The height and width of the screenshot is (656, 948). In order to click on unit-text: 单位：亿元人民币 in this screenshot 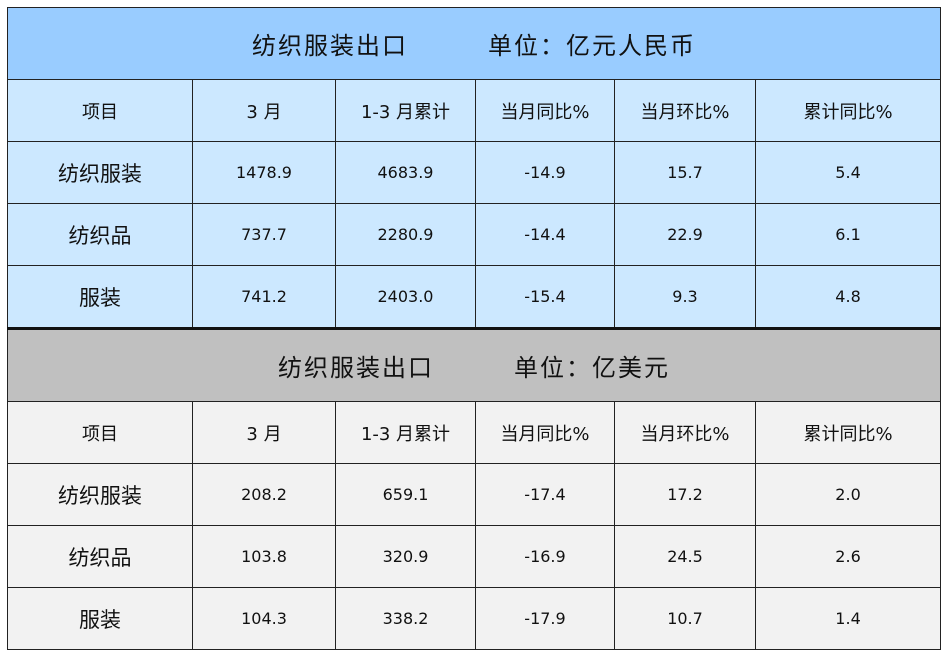, I will do `click(592, 46)`.